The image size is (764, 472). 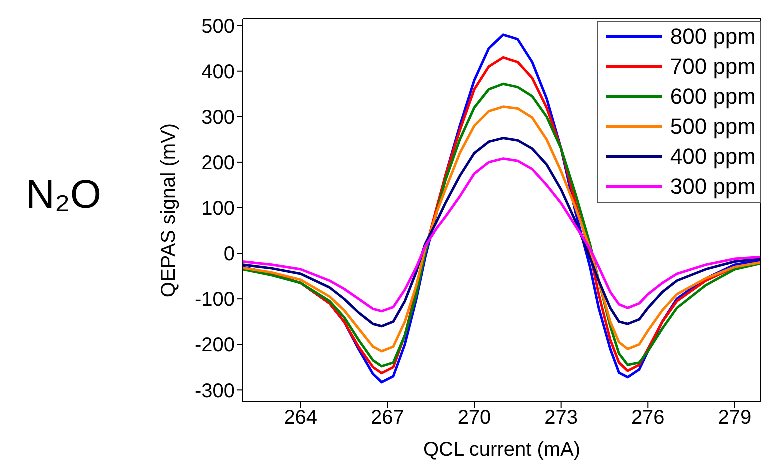 I want to click on legend-label: 400 ppm, so click(x=713, y=157).